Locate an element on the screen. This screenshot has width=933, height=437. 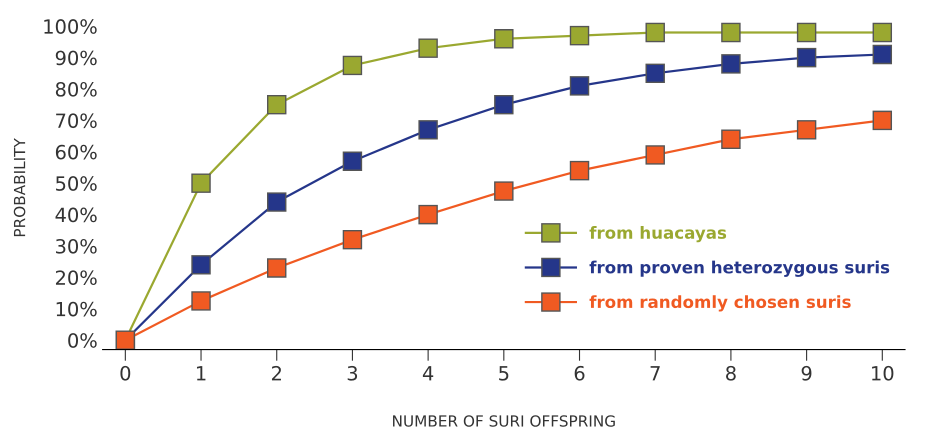
x-tick-label: 3 is located at coordinates (353, 373).